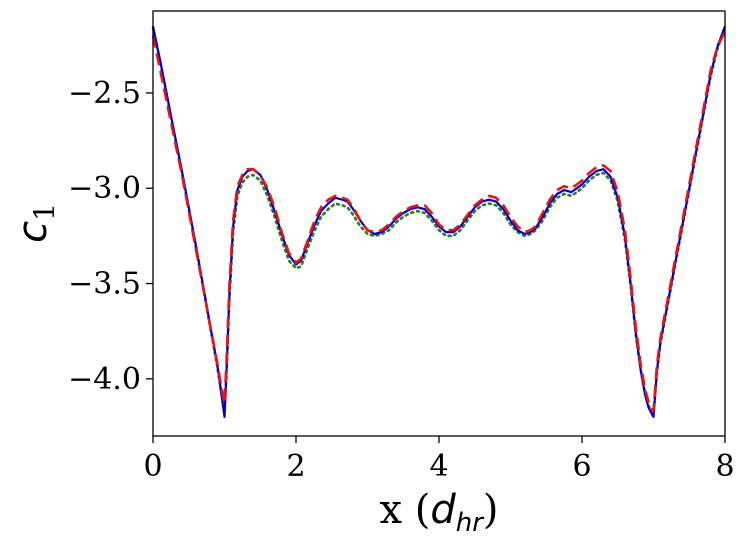 Image resolution: width=748 pixels, height=541 pixels. I want to click on y-tick-label: −3.0, so click(104, 188).